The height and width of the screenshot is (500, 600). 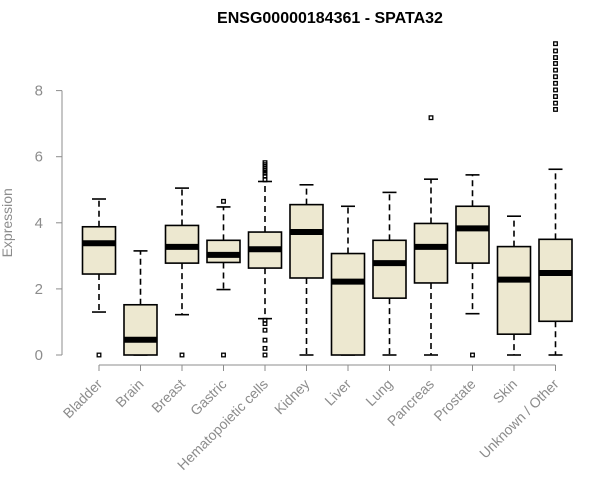 I want to click on chart-title: ENSG00000184361 - SPATA32, so click(x=330, y=18).